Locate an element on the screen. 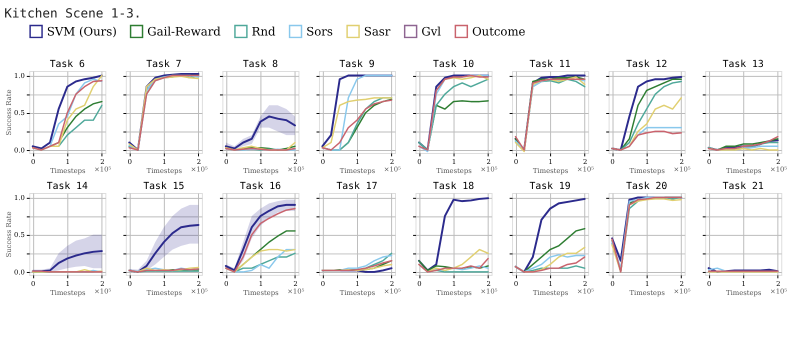 This screenshot has width=792, height=362. chart-title: Task 16 is located at coordinates (261, 186).